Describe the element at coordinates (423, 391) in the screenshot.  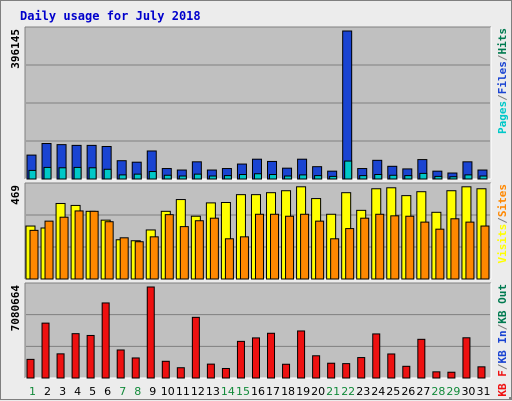
I see `day-label: 27` at that location.